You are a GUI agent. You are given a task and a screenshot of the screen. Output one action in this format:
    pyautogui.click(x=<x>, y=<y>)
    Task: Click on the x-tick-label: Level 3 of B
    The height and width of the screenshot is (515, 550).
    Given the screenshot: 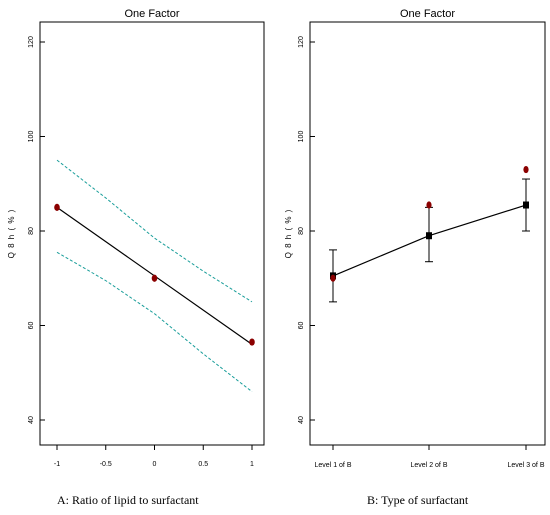 What is the action you would take?
    pyautogui.click(x=526, y=465)
    